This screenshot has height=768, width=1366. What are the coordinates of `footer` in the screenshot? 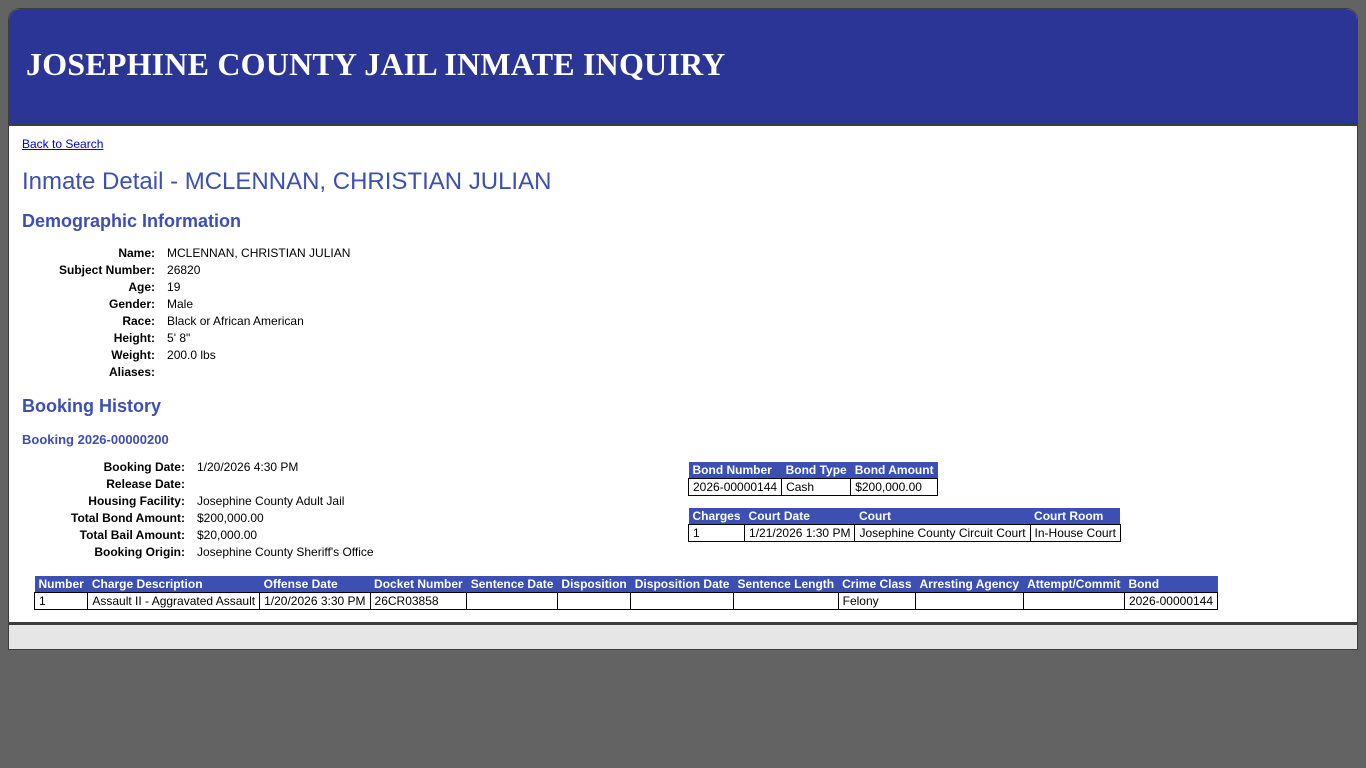 It's located at (683, 635).